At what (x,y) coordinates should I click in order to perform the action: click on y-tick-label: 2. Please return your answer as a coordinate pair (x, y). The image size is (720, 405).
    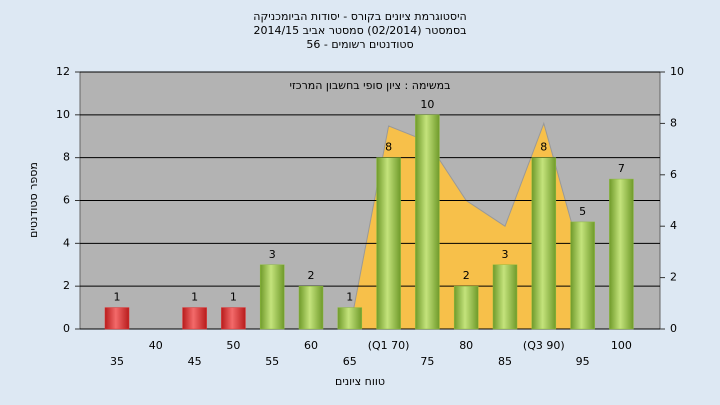
    Looking at the image, I should click on (66, 285).